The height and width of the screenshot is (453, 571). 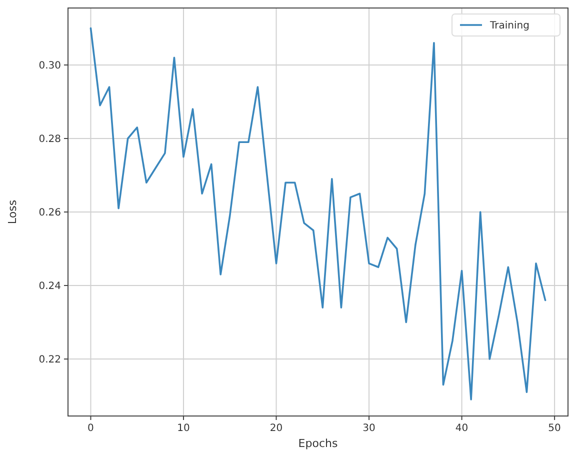 What do you see at coordinates (554, 428) in the screenshot?
I see `x-tick-label: 50` at bounding box center [554, 428].